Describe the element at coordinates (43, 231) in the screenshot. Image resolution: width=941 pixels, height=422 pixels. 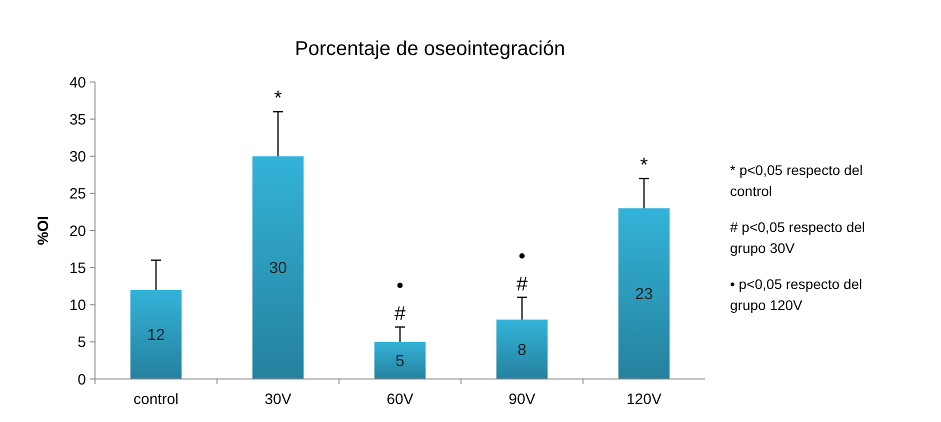
I see `y-axis-title: %OI` at that location.